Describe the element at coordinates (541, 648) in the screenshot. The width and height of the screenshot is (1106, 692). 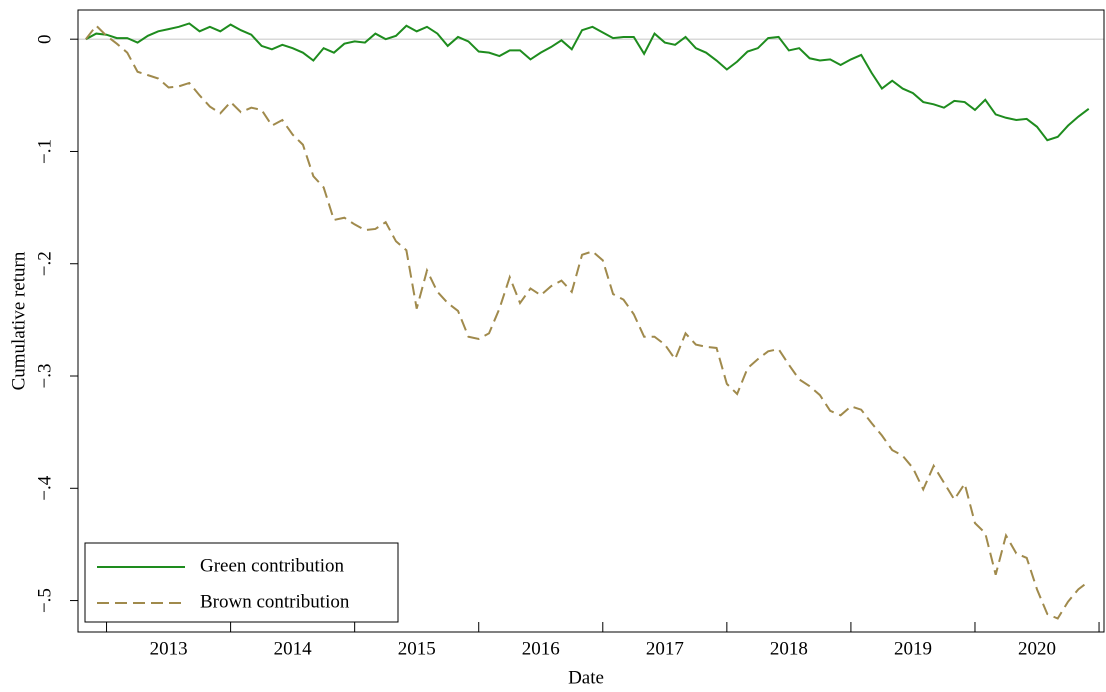
I see `x-tick-label: 2016` at that location.